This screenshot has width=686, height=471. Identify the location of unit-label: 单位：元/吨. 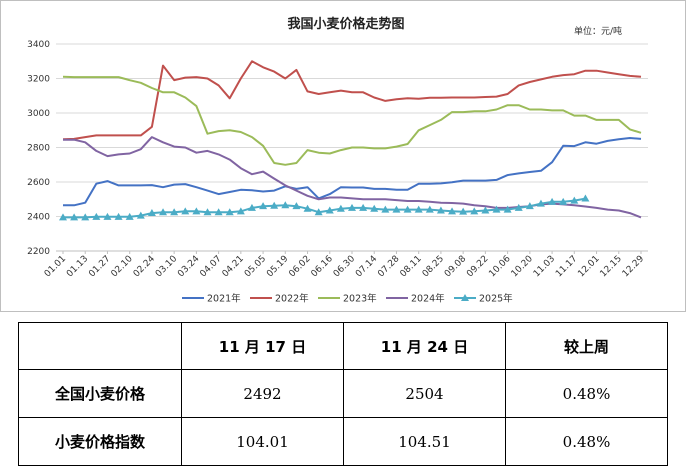
(598, 31).